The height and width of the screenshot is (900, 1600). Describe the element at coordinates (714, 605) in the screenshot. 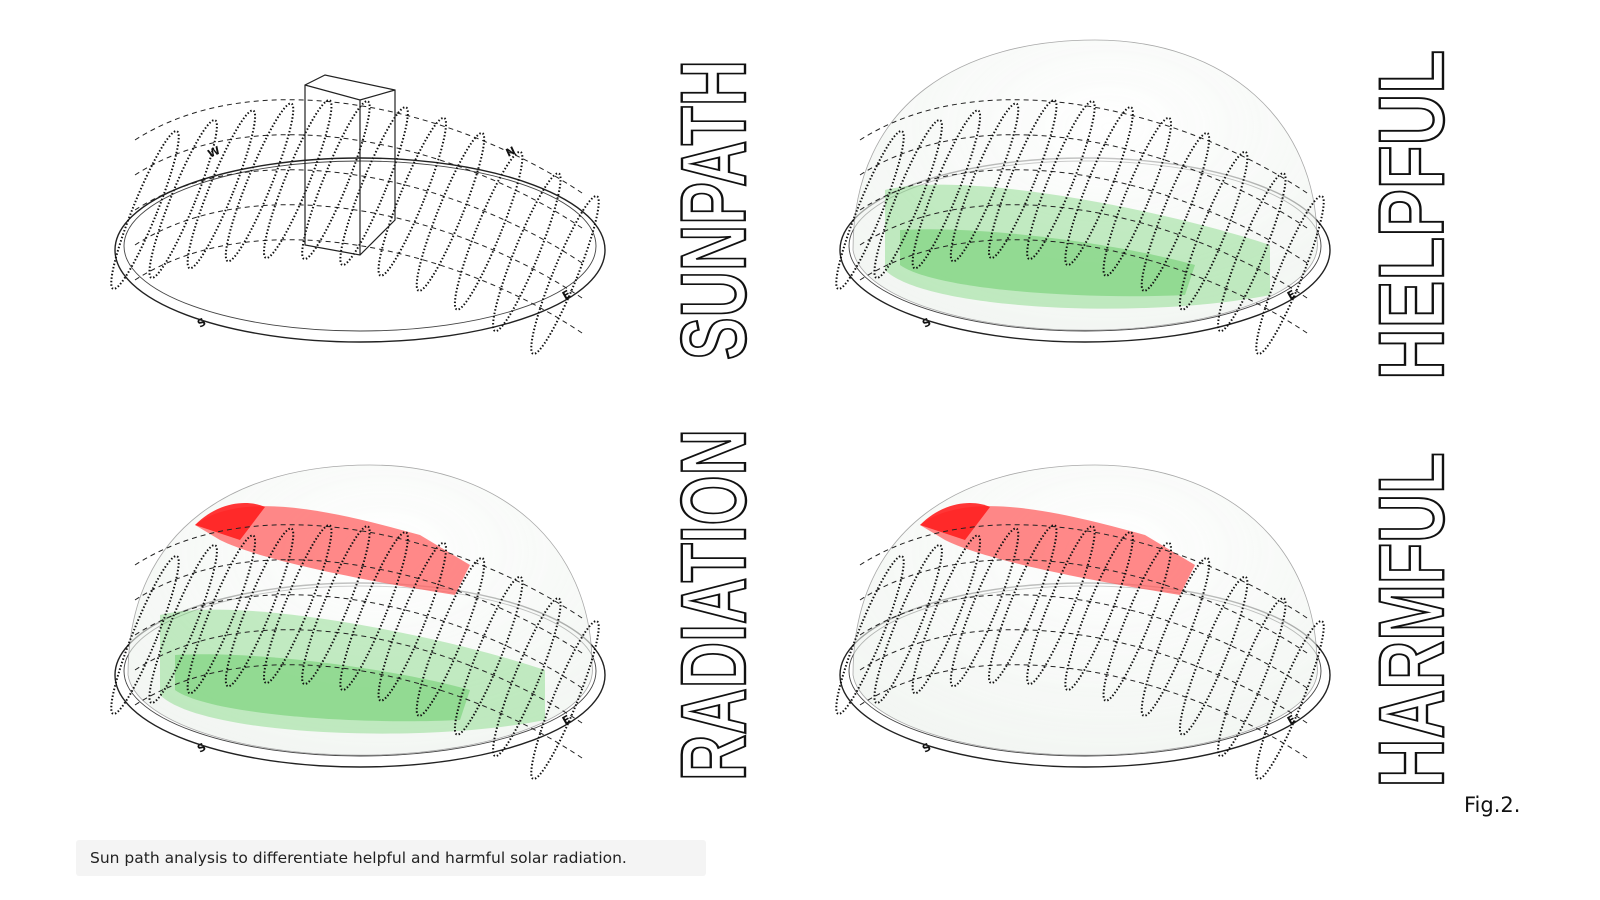

I see `panel-title: RADIATION` at that location.